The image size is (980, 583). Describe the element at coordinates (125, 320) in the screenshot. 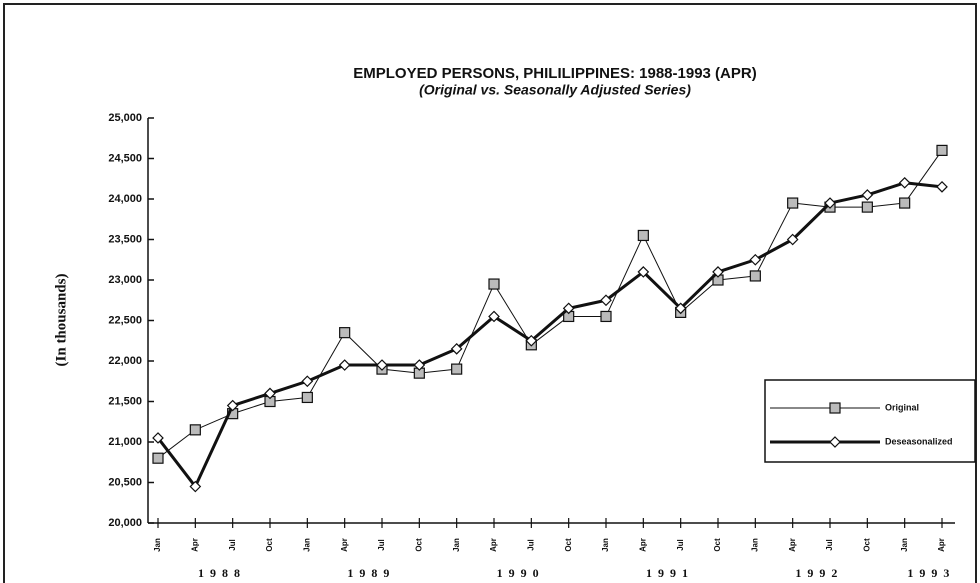

I see `y-tick-label: 22,500` at that location.